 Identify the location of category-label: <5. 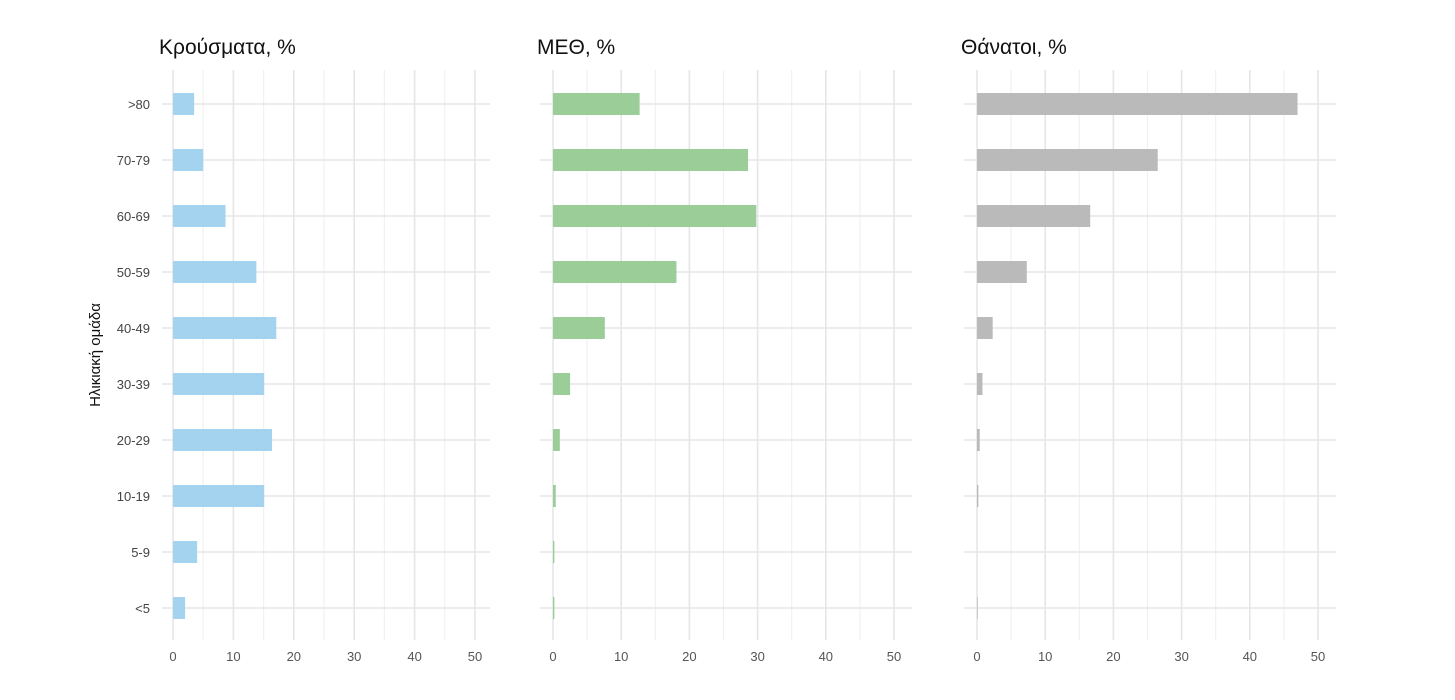
(142, 608).